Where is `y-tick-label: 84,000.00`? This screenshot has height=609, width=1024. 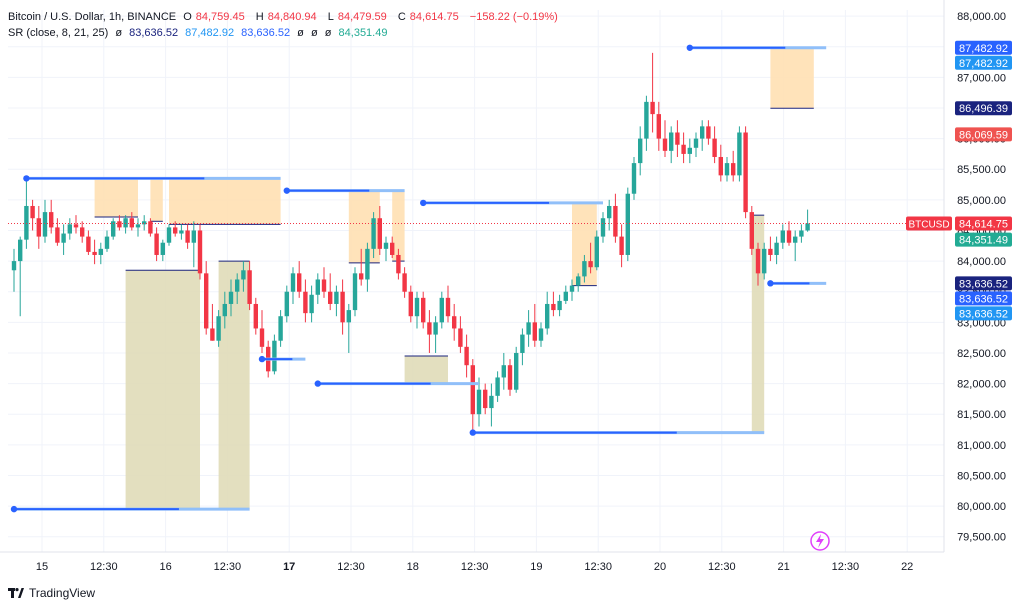 y-tick-label: 84,000.00 is located at coordinates (981, 262).